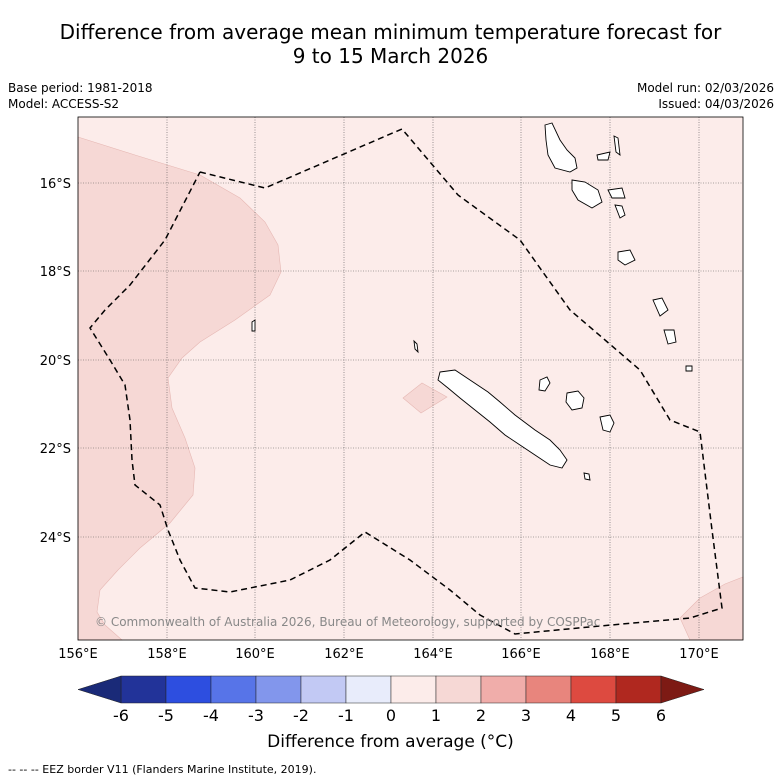 The image size is (781, 781). What do you see at coordinates (391, 715) in the screenshot?
I see `colorbar-tick-0: 0` at bounding box center [391, 715].